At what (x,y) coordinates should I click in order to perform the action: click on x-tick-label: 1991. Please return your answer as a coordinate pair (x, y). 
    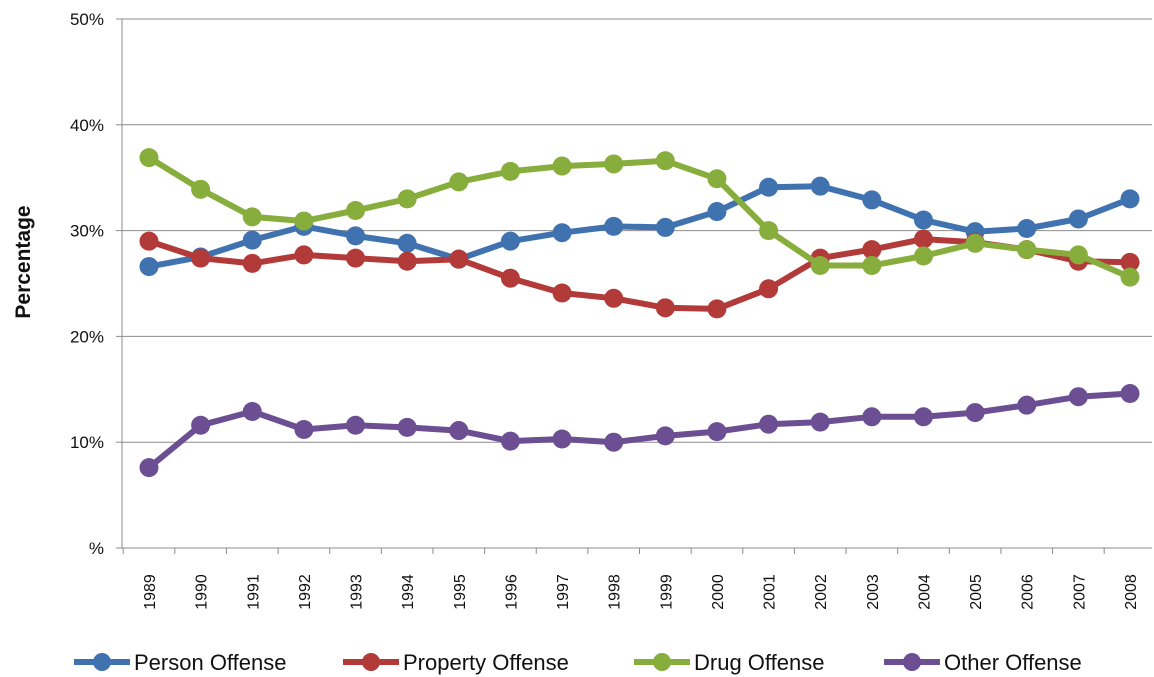
    Looking at the image, I should click on (253, 592).